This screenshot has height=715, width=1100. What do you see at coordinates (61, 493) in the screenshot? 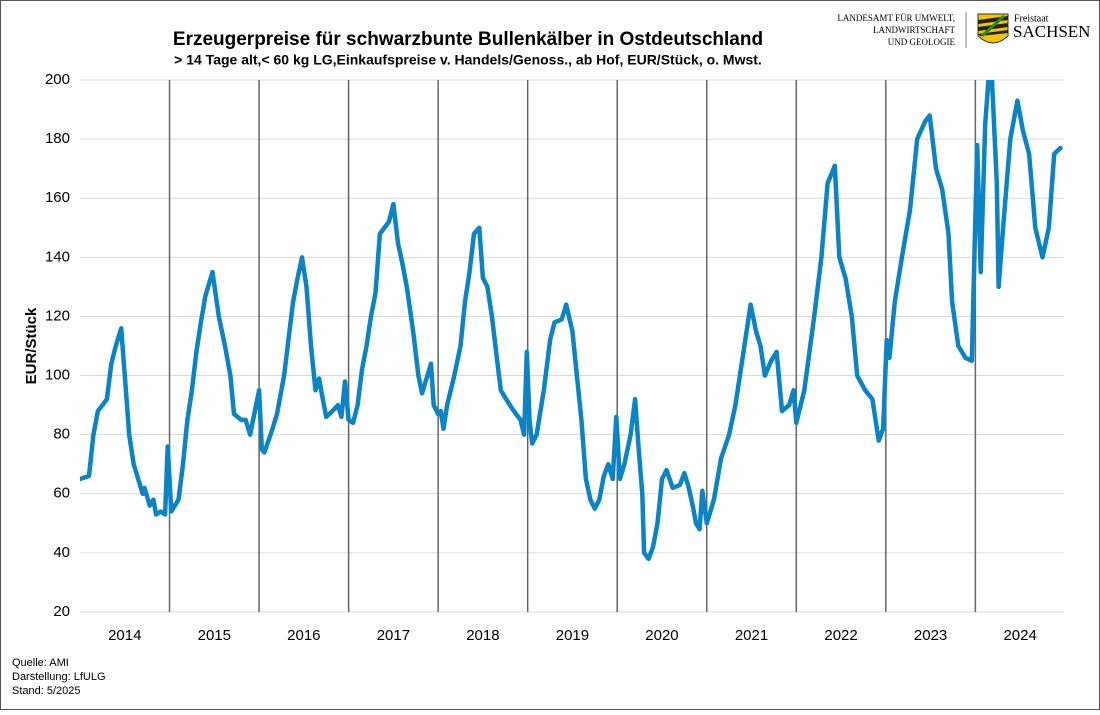
I see `y-tick-label: 60` at bounding box center [61, 493].